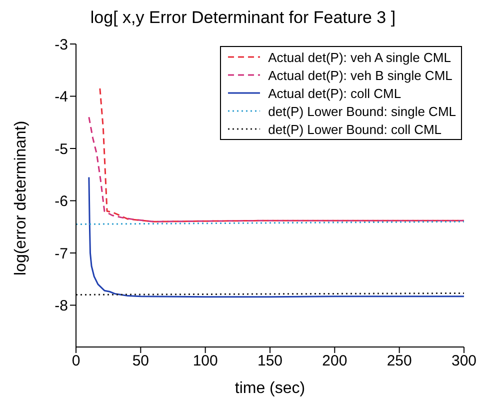 The height and width of the screenshot is (409, 486). Describe the element at coordinates (362, 111) in the screenshot. I see `legend-label: det(P) Lower Bound: single CML` at that location.